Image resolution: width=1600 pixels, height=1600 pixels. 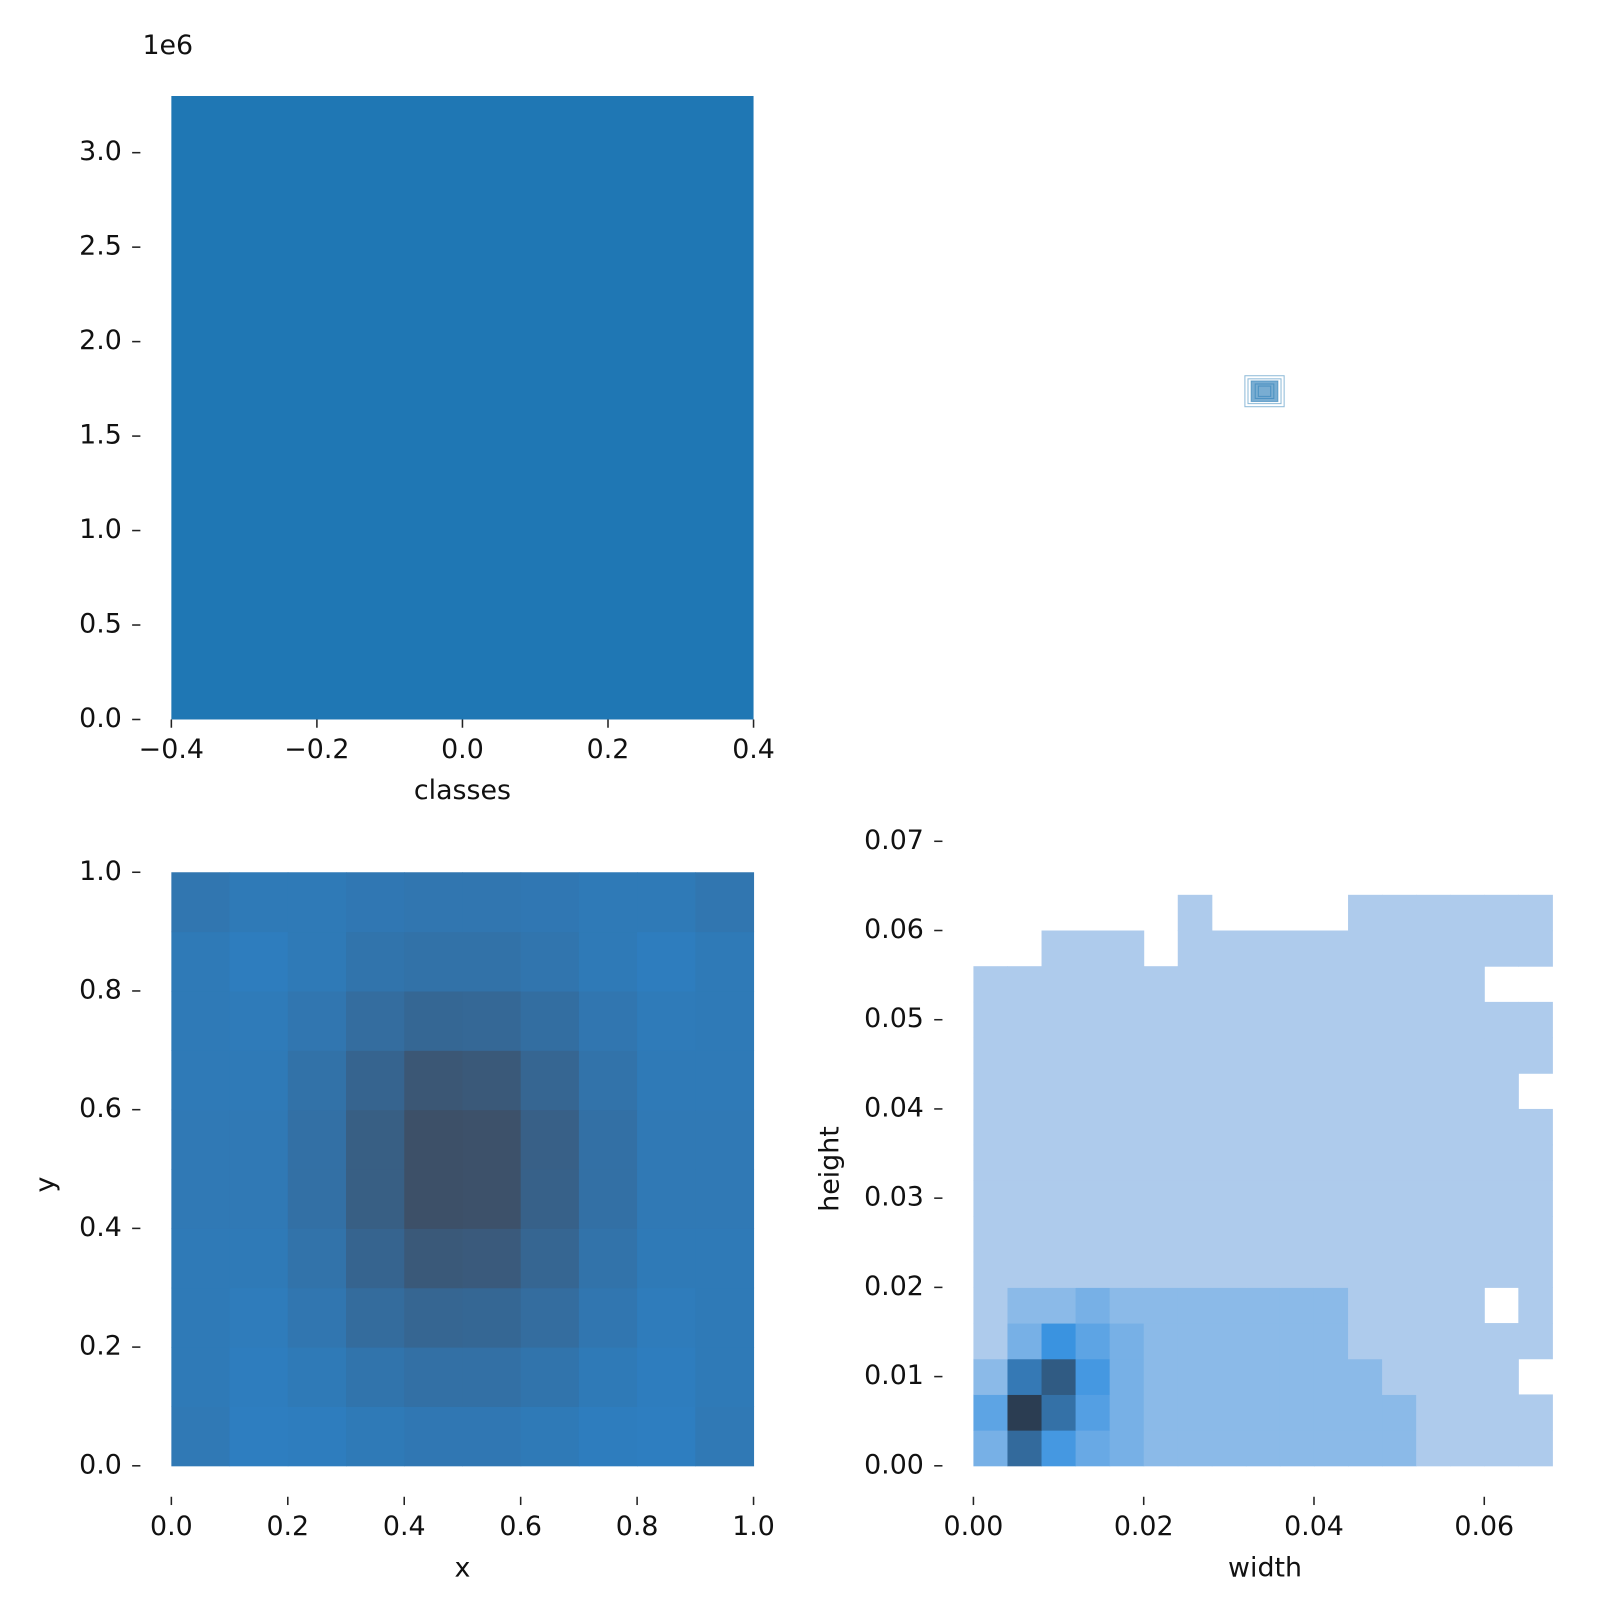 I want to click on y-offset-label: 1e6, so click(x=167, y=45).